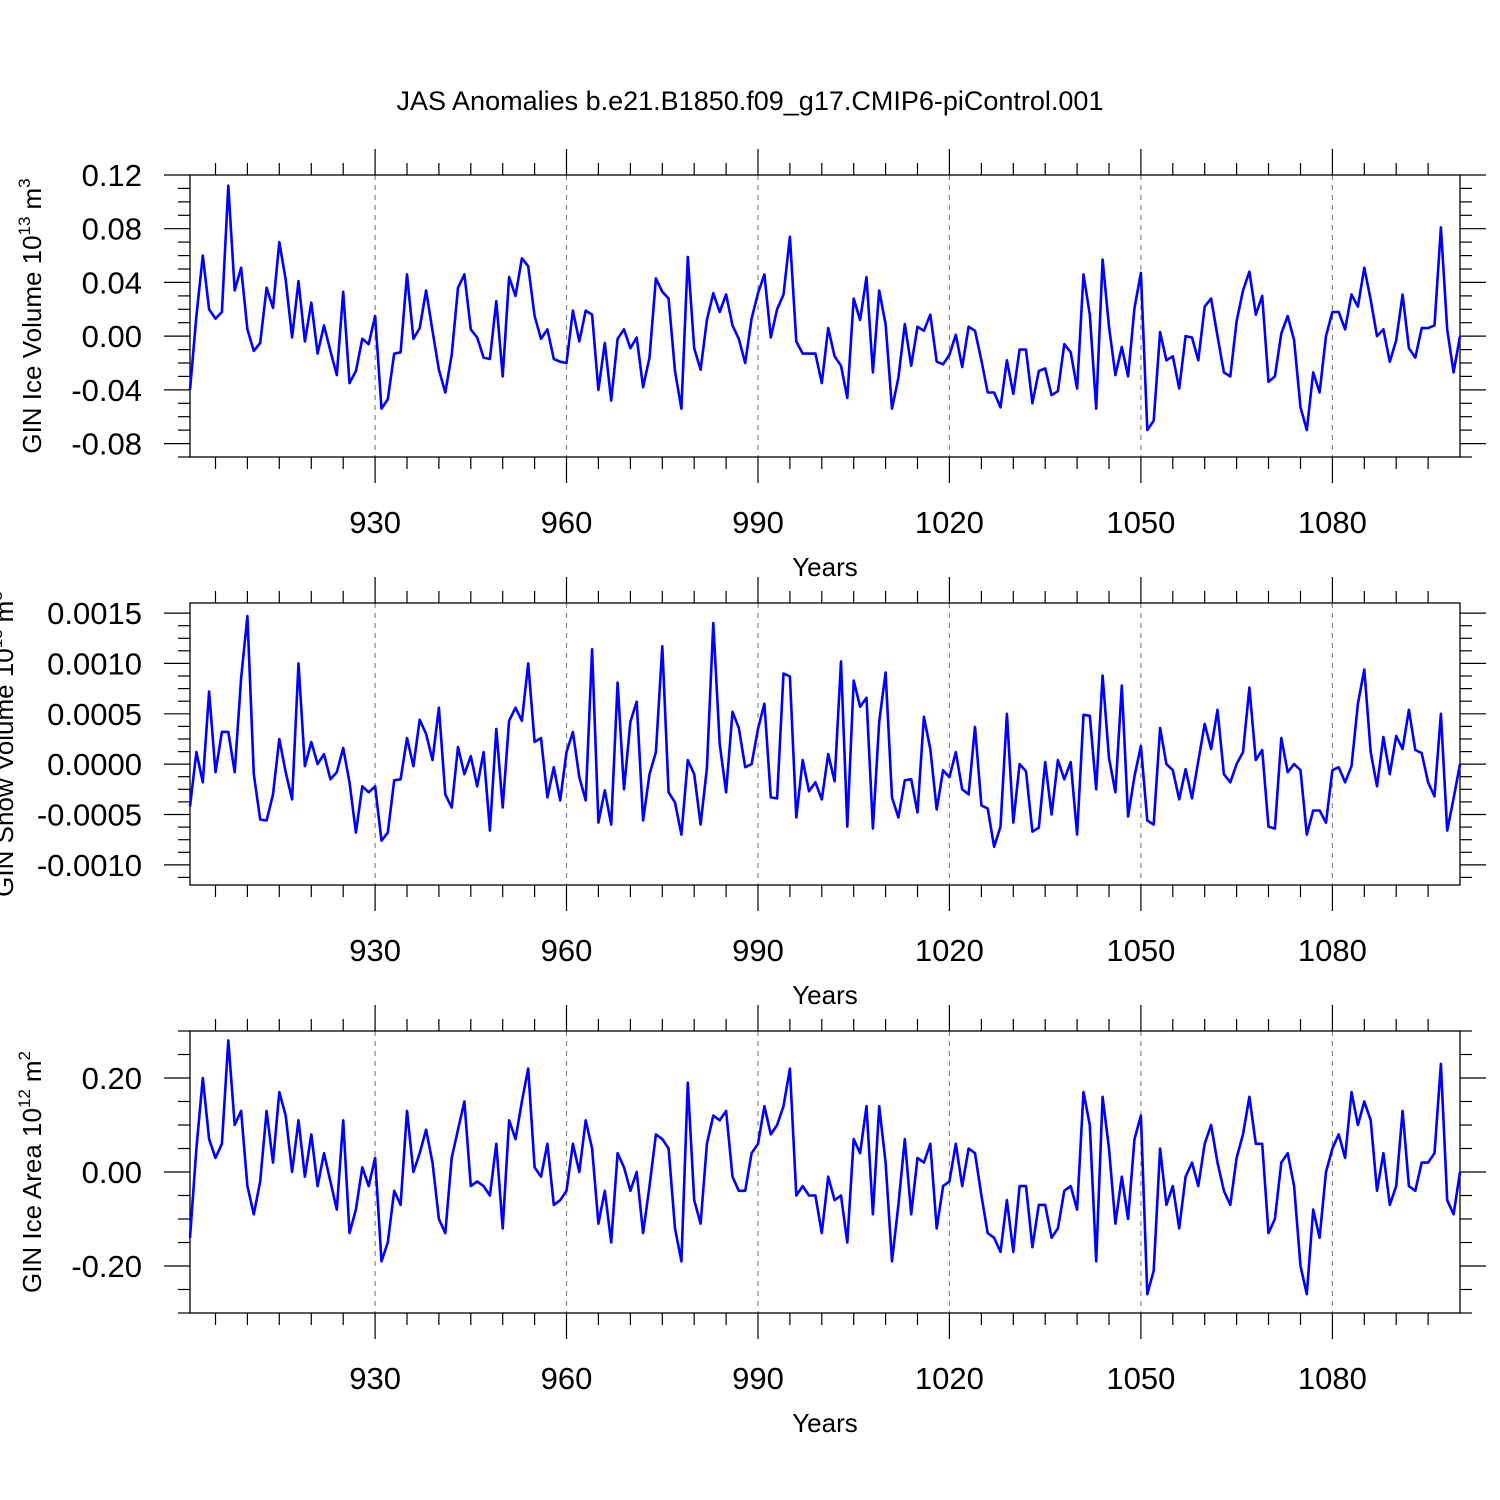  What do you see at coordinates (112, 175) in the screenshot?
I see `y-tick-label: 0.12` at bounding box center [112, 175].